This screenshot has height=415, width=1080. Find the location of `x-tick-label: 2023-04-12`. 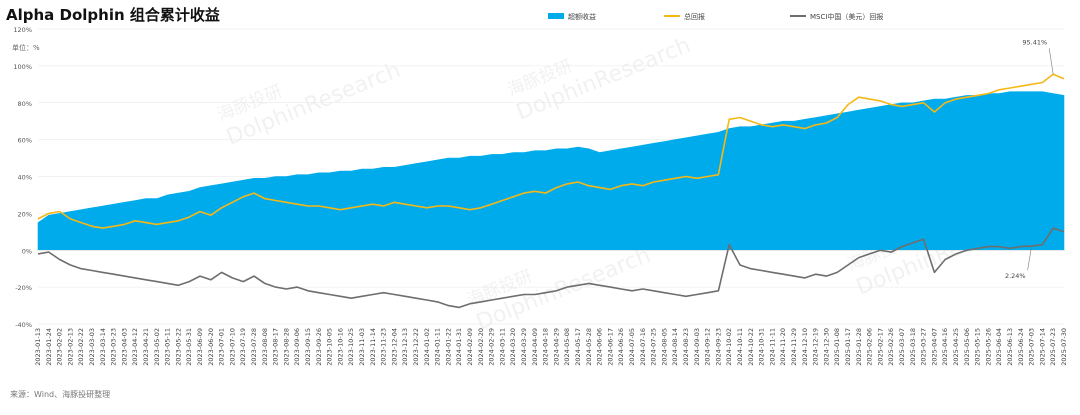

x-tick-label: 2023-04-12 is located at coordinates (135, 347).